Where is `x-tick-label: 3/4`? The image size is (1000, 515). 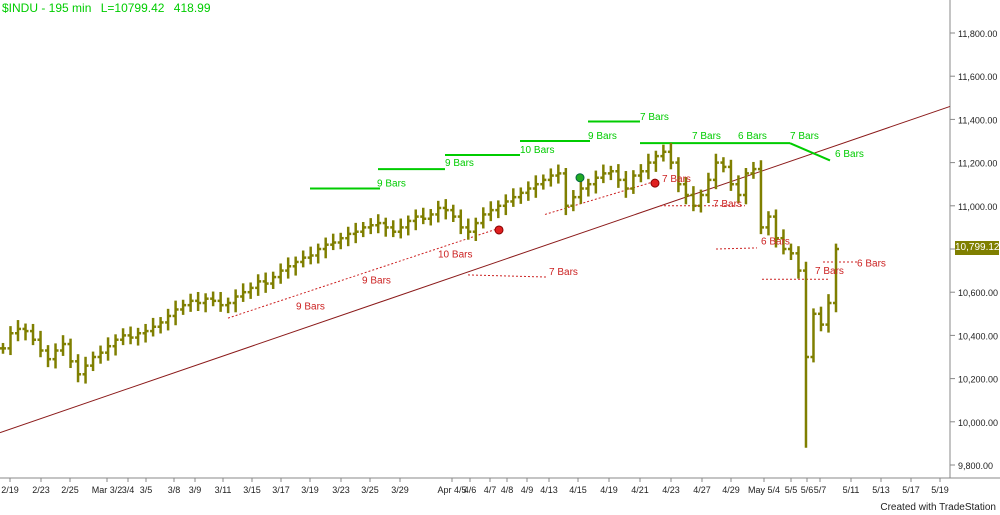 x-tick-label: 3/4 is located at coordinates (128, 490).